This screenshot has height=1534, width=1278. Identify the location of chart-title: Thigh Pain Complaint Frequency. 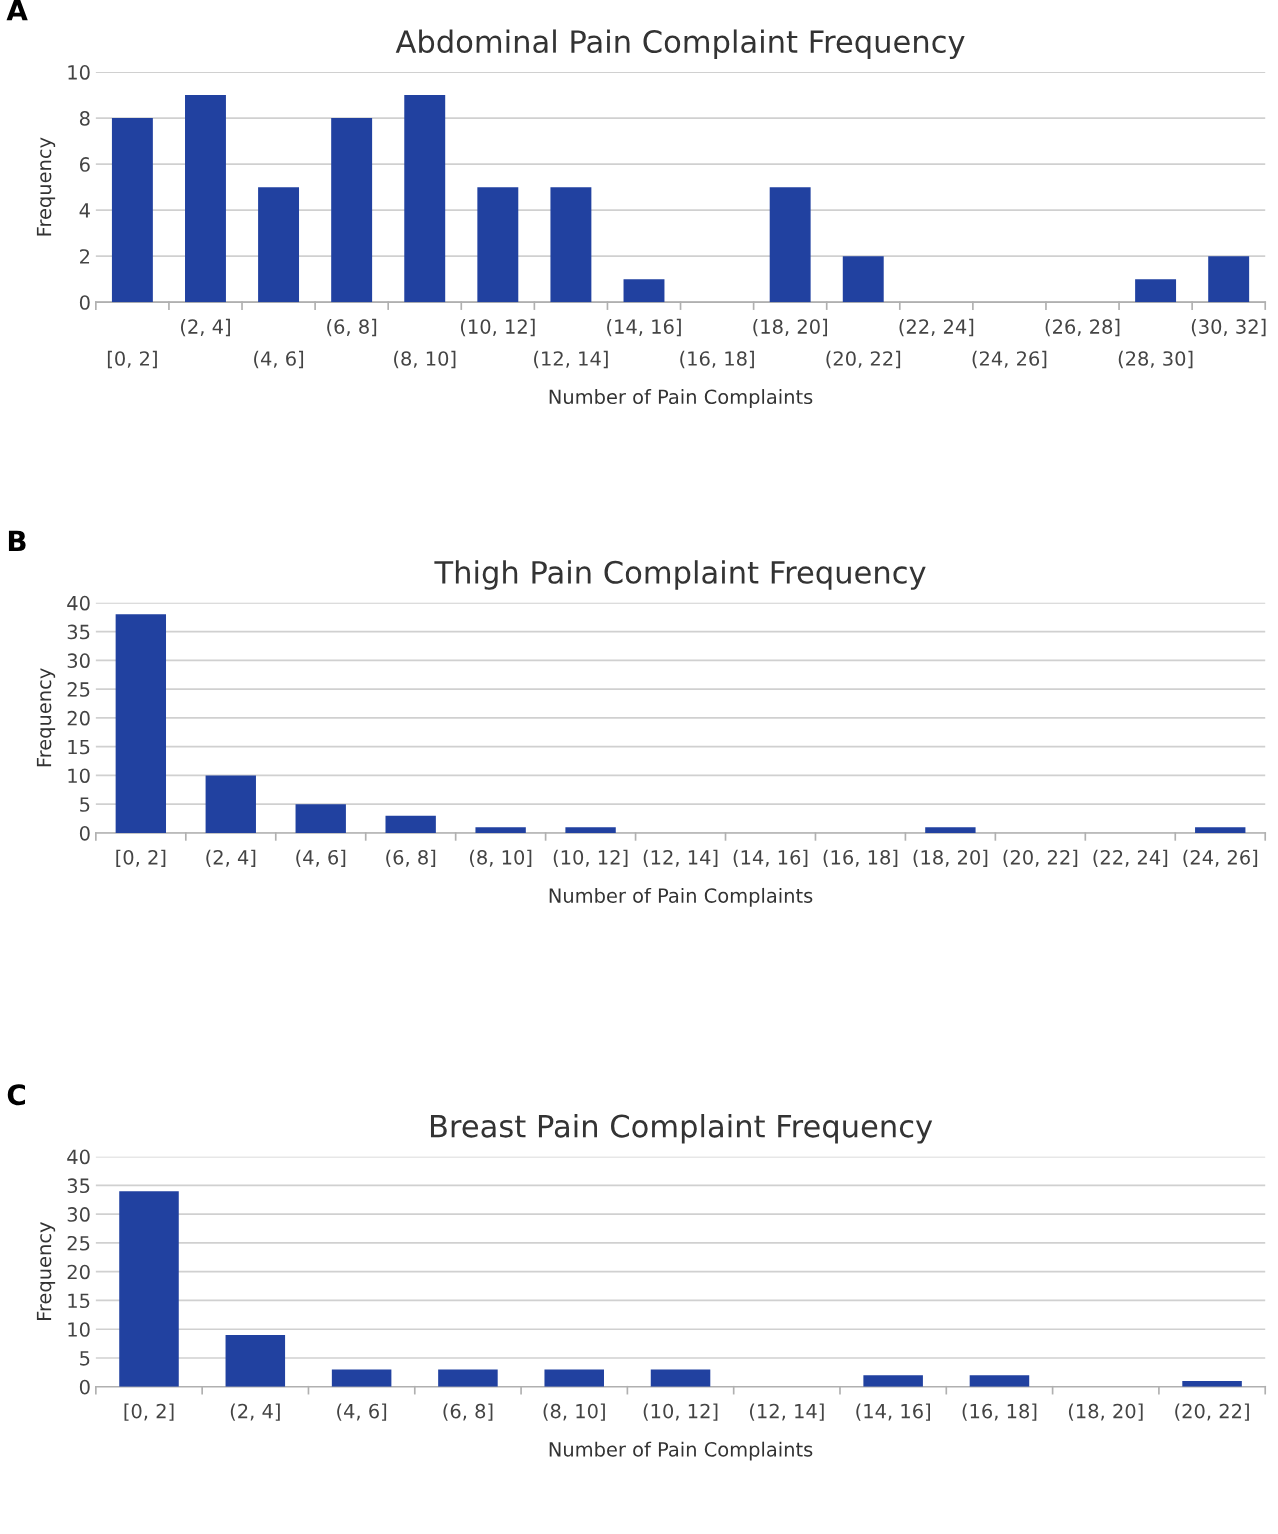
(680, 575).